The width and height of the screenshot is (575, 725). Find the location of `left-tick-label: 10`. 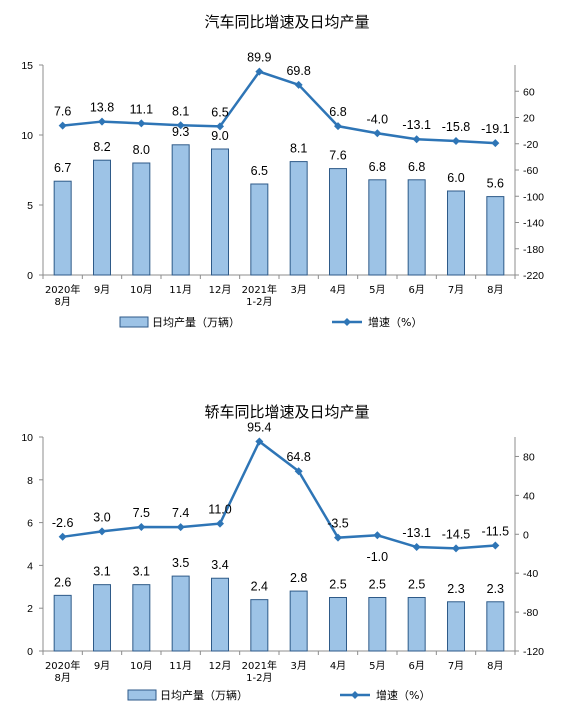

left-tick-label: 10 is located at coordinates (27, 136).